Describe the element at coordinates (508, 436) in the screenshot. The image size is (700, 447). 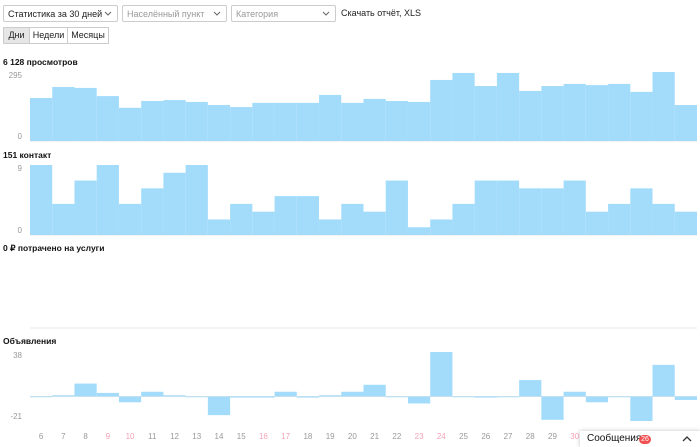
I see `x-tick-label: 27` at that location.